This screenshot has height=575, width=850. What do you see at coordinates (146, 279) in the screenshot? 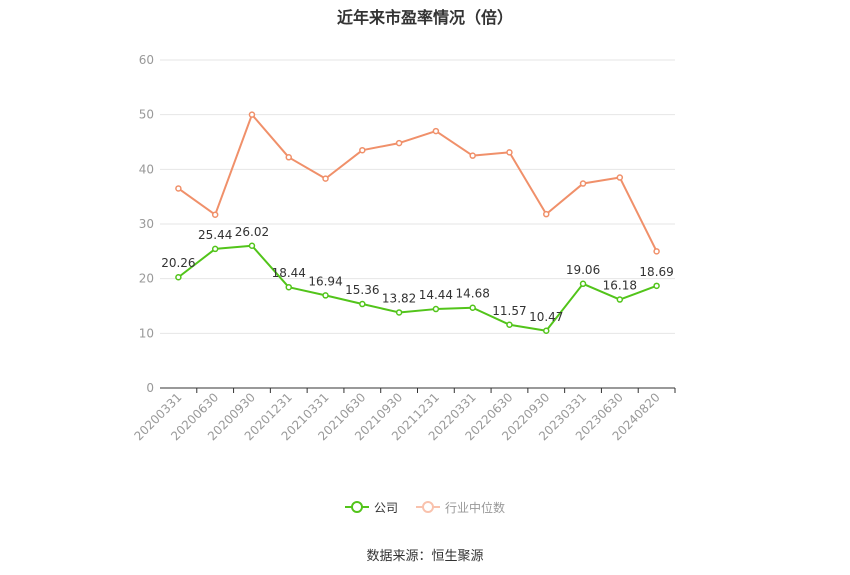
I see `y-tick-label: 20` at bounding box center [146, 279].